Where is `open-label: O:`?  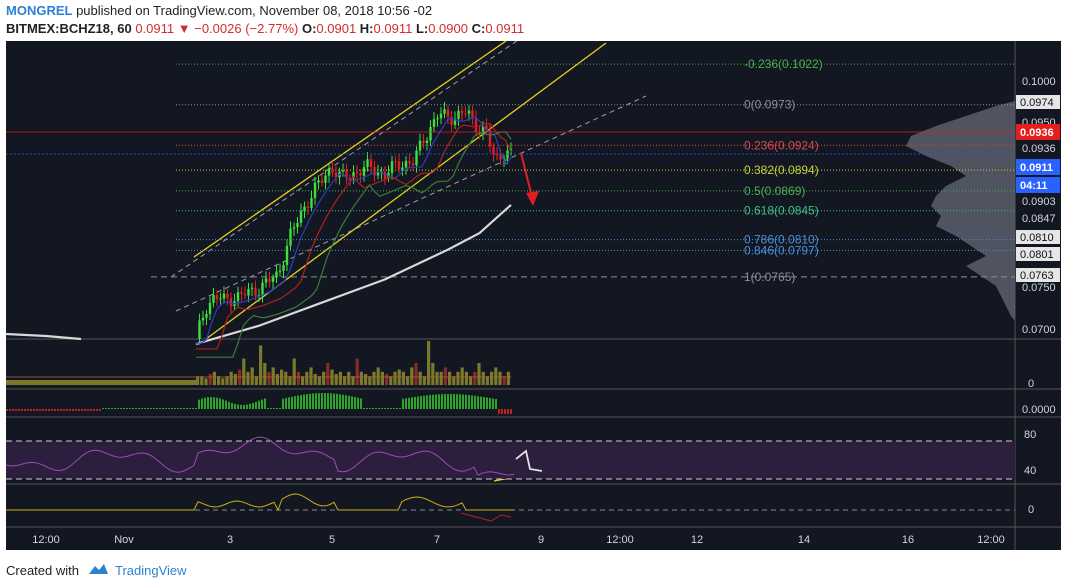
open-label: O: is located at coordinates (309, 28).